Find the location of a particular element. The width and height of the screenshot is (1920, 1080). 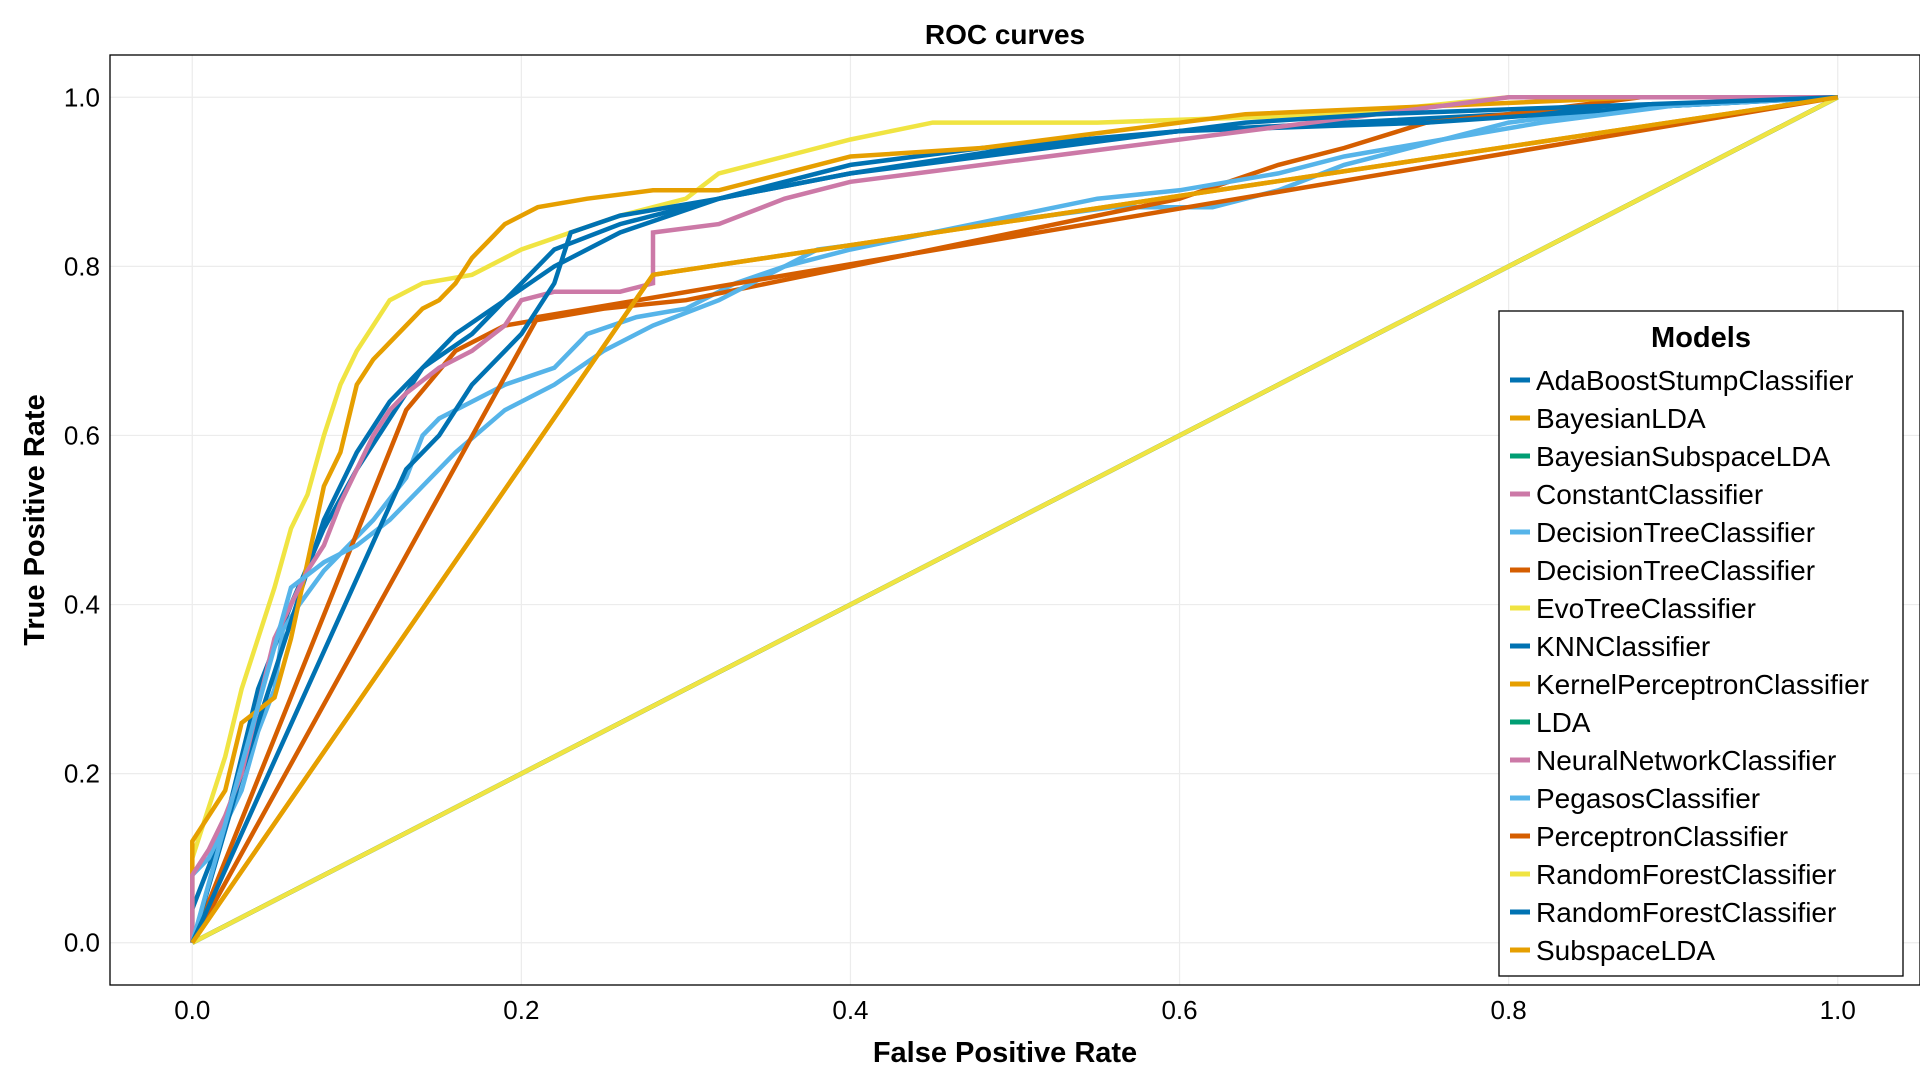

x-axis-ticks: 0.0 0.2 0.4 0.6 0.8 1.0 is located at coordinates (1015, 1010).